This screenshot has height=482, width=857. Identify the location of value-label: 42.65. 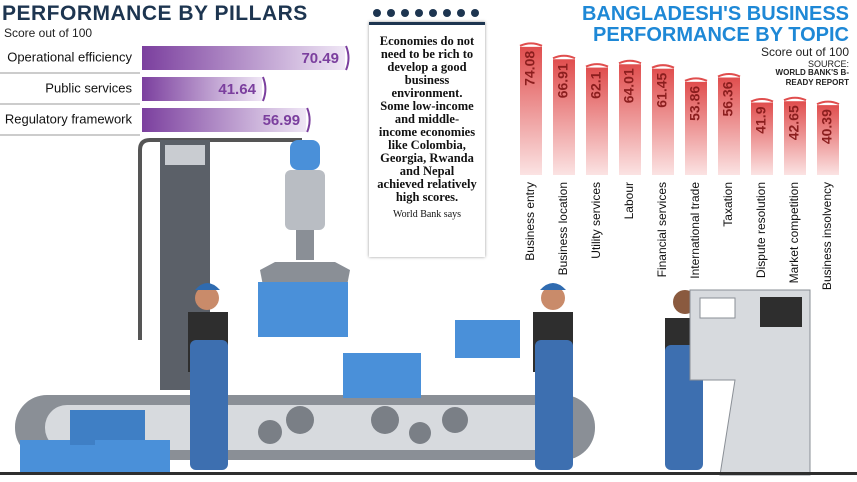
(794, 122).